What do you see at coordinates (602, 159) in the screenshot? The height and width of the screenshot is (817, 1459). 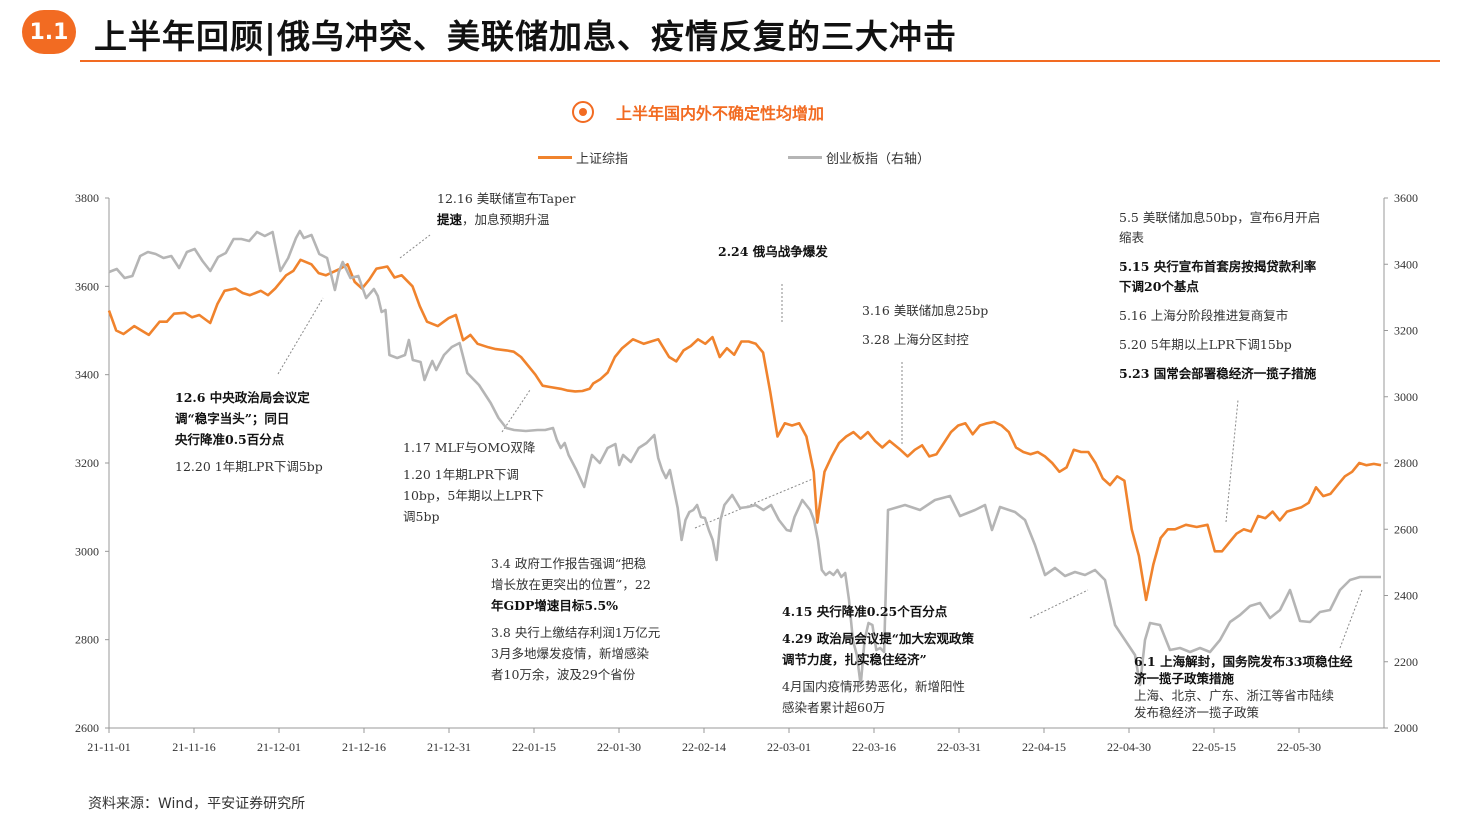 I see `legend-label-shanghai: 上证综指` at bounding box center [602, 159].